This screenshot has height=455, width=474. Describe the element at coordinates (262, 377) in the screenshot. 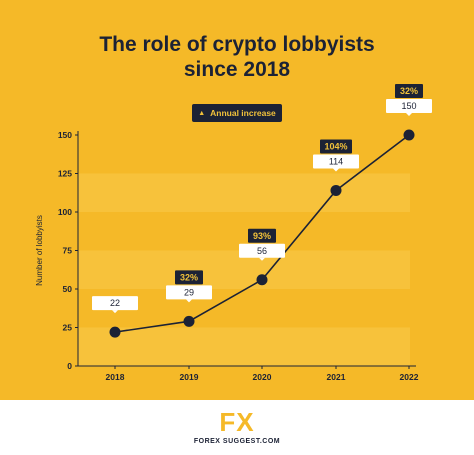

I see `x-tick-label: 2020` at that location.